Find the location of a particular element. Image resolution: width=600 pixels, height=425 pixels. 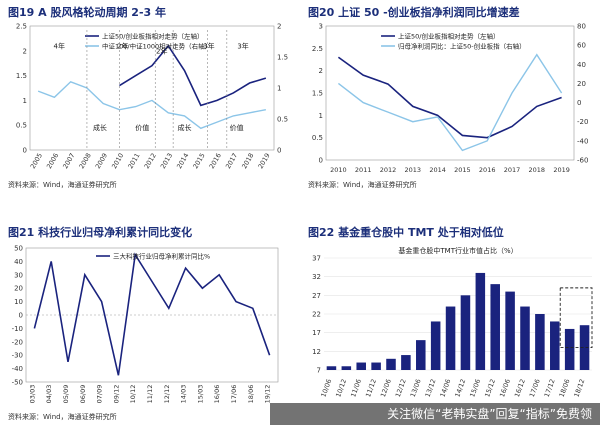

y-tick: 0 is located at coordinates (21, 316).